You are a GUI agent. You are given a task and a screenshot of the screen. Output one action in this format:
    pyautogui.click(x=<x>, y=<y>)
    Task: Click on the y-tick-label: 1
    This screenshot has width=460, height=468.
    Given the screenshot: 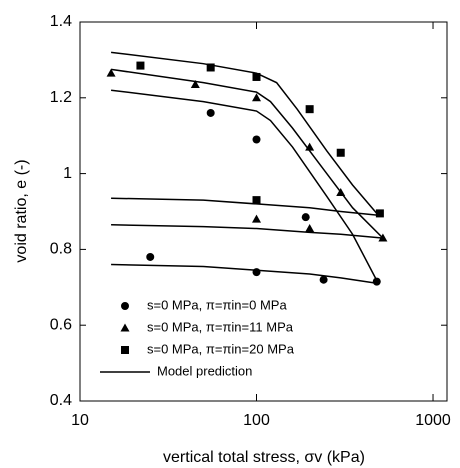 What is the action you would take?
    pyautogui.click(x=67, y=173)
    